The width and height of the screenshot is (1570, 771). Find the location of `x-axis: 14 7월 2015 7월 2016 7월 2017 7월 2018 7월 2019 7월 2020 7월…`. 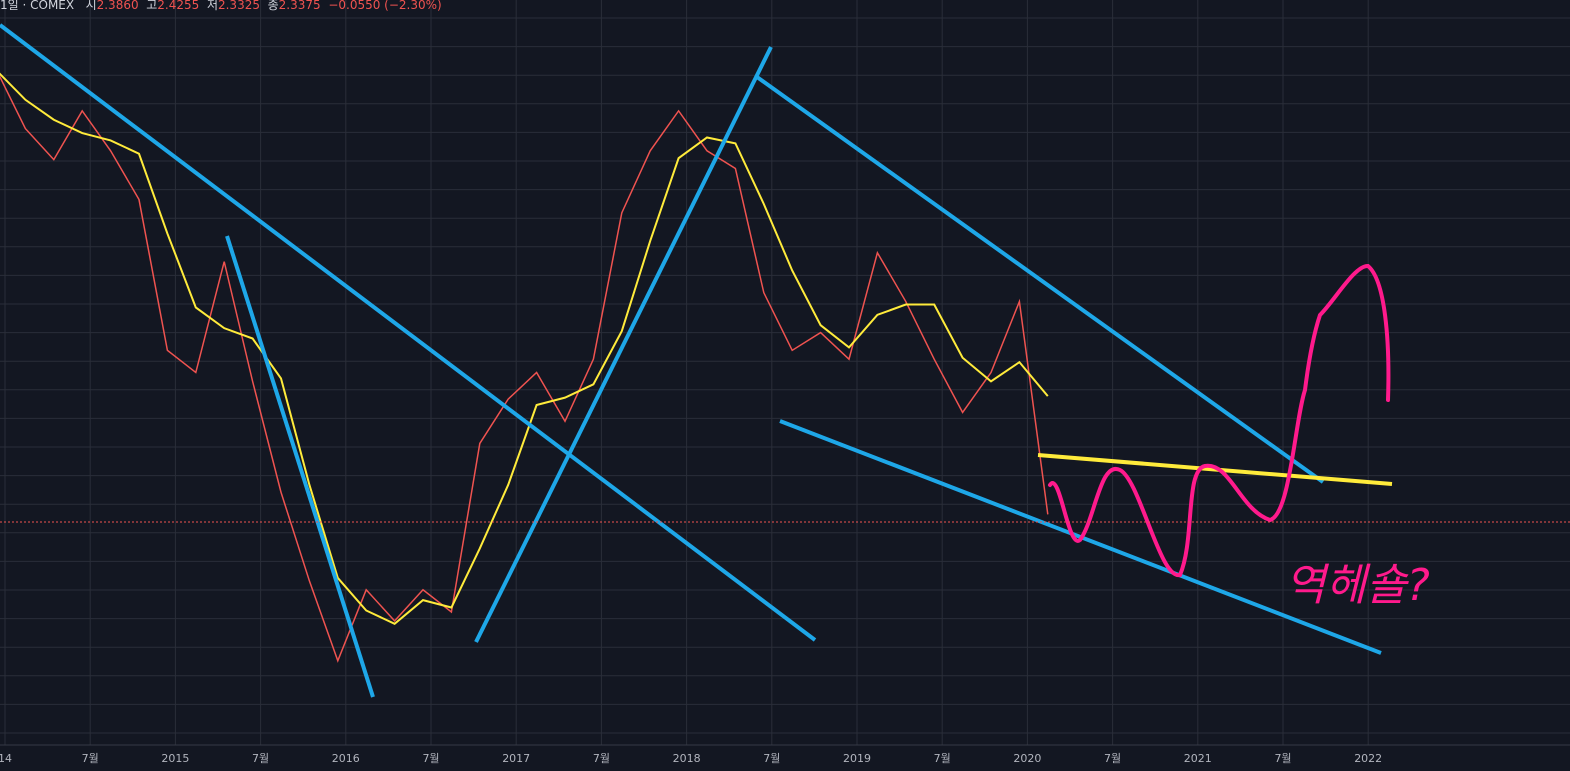

x-axis: 14 7월 2015 7월 2016 7월 2017 7월 2018 7월 2019 7월 2020 7월… is located at coordinates (691, 758).